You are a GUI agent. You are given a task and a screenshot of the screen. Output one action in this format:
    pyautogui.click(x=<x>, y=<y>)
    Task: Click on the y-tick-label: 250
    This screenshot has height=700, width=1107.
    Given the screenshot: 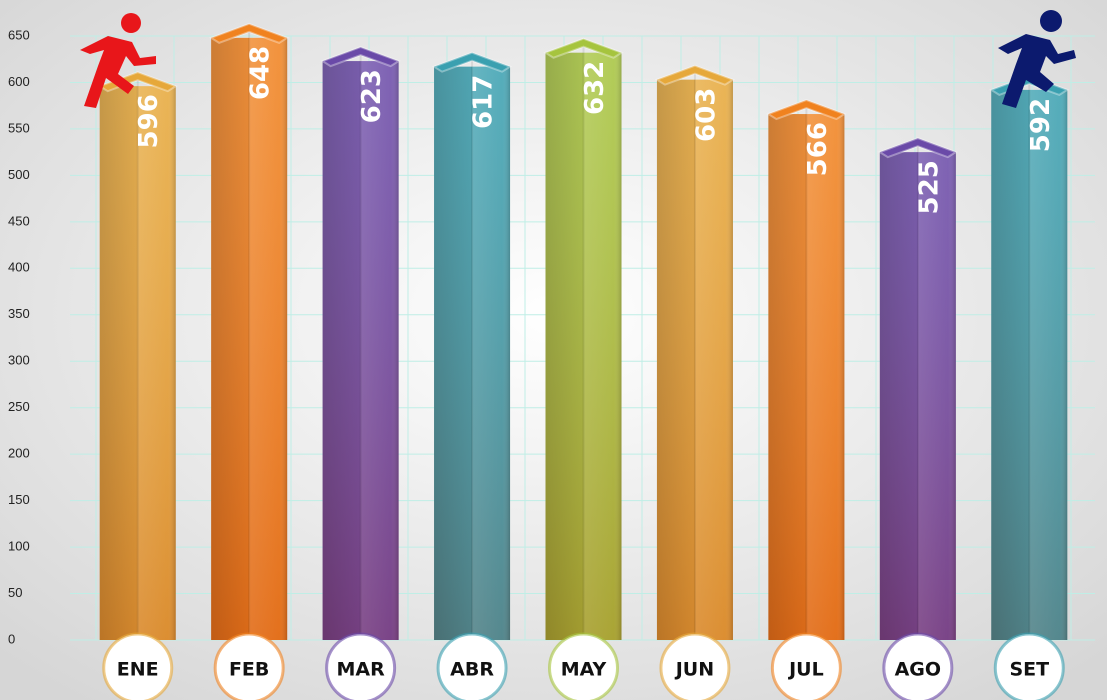 What is the action you would take?
    pyautogui.click(x=19, y=406)
    